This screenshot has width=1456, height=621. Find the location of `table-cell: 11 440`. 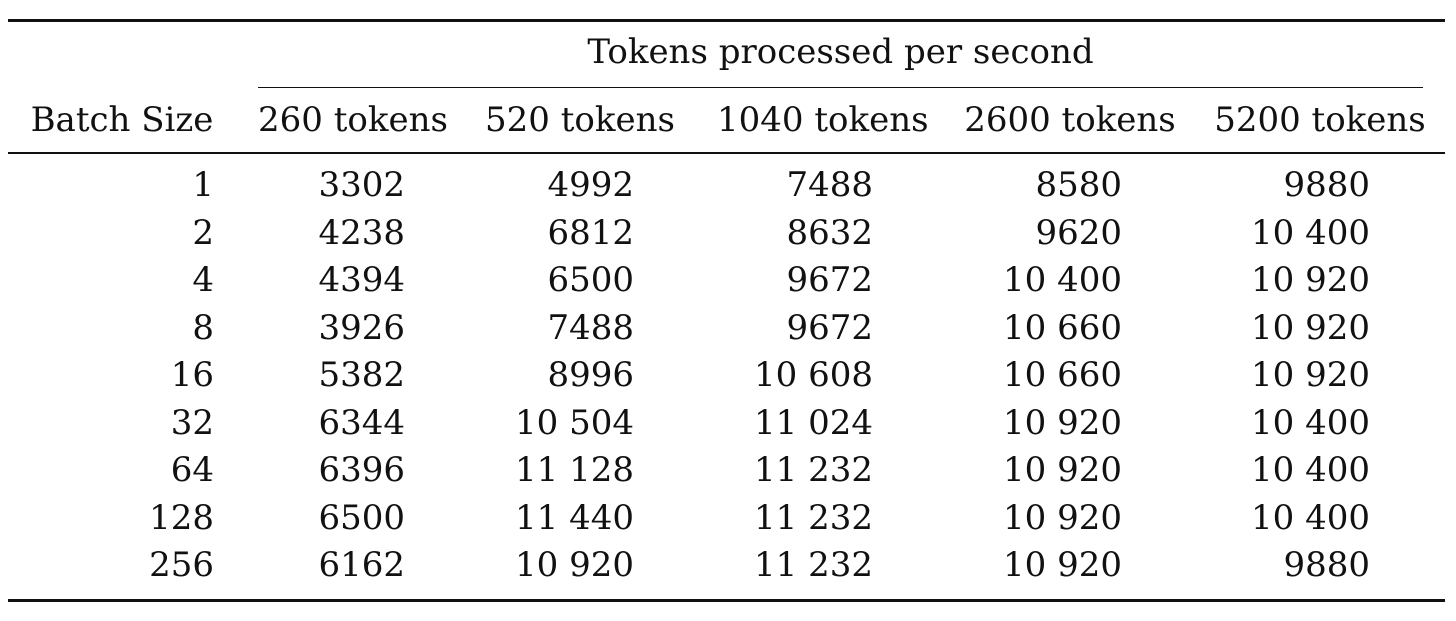

table-cell: 11 440 is located at coordinates (574, 518).